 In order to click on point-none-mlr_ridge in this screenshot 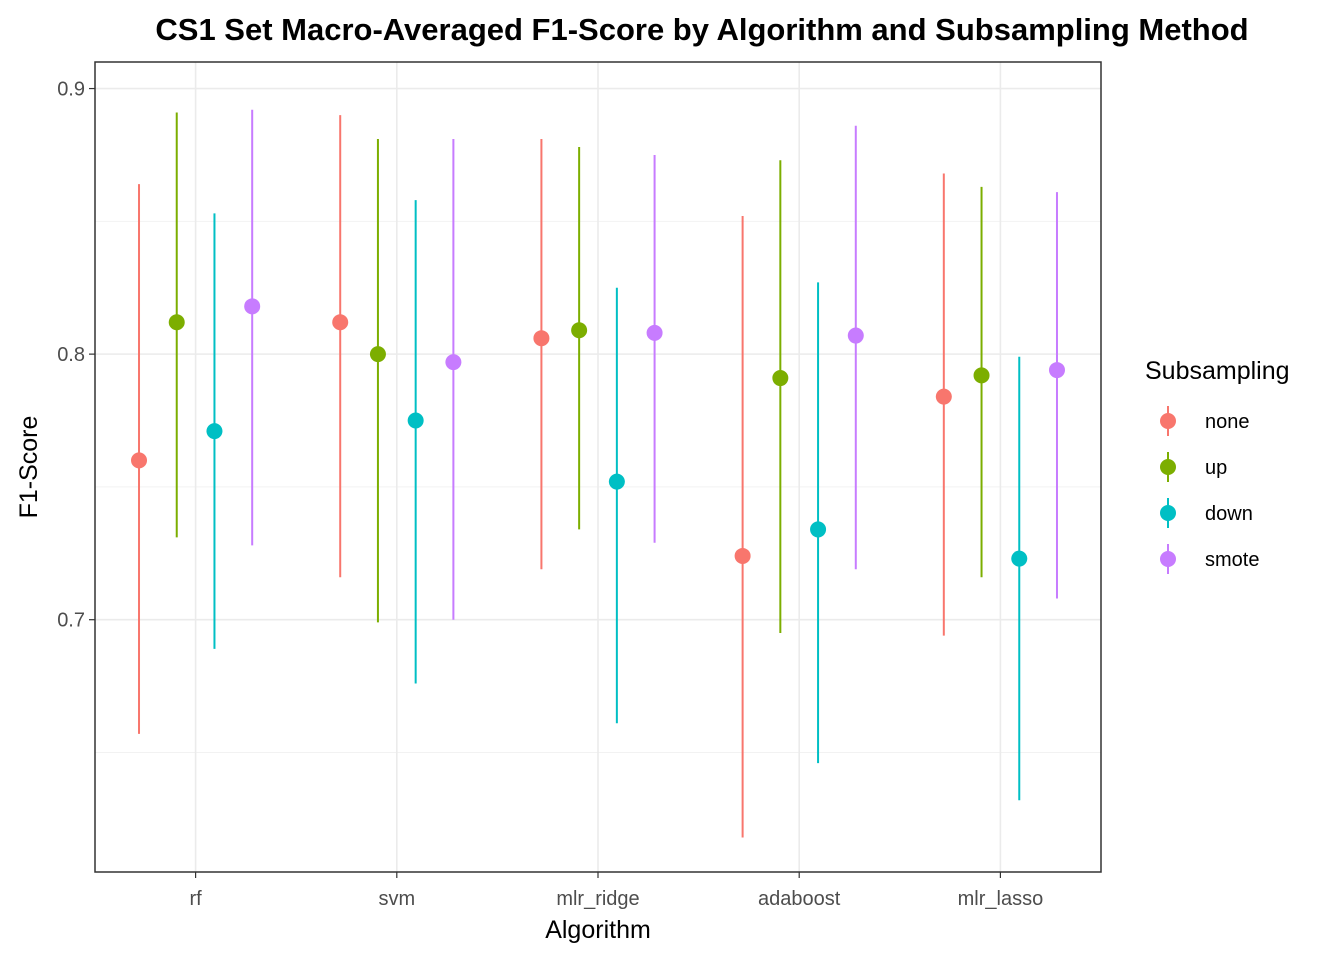, I will do `click(541, 338)`.